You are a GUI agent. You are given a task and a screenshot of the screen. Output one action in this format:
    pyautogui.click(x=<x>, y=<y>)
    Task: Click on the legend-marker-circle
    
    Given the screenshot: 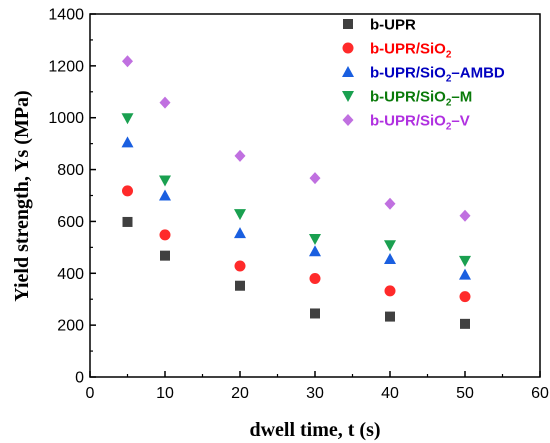 What is the action you would take?
    pyautogui.click(x=348, y=48)
    